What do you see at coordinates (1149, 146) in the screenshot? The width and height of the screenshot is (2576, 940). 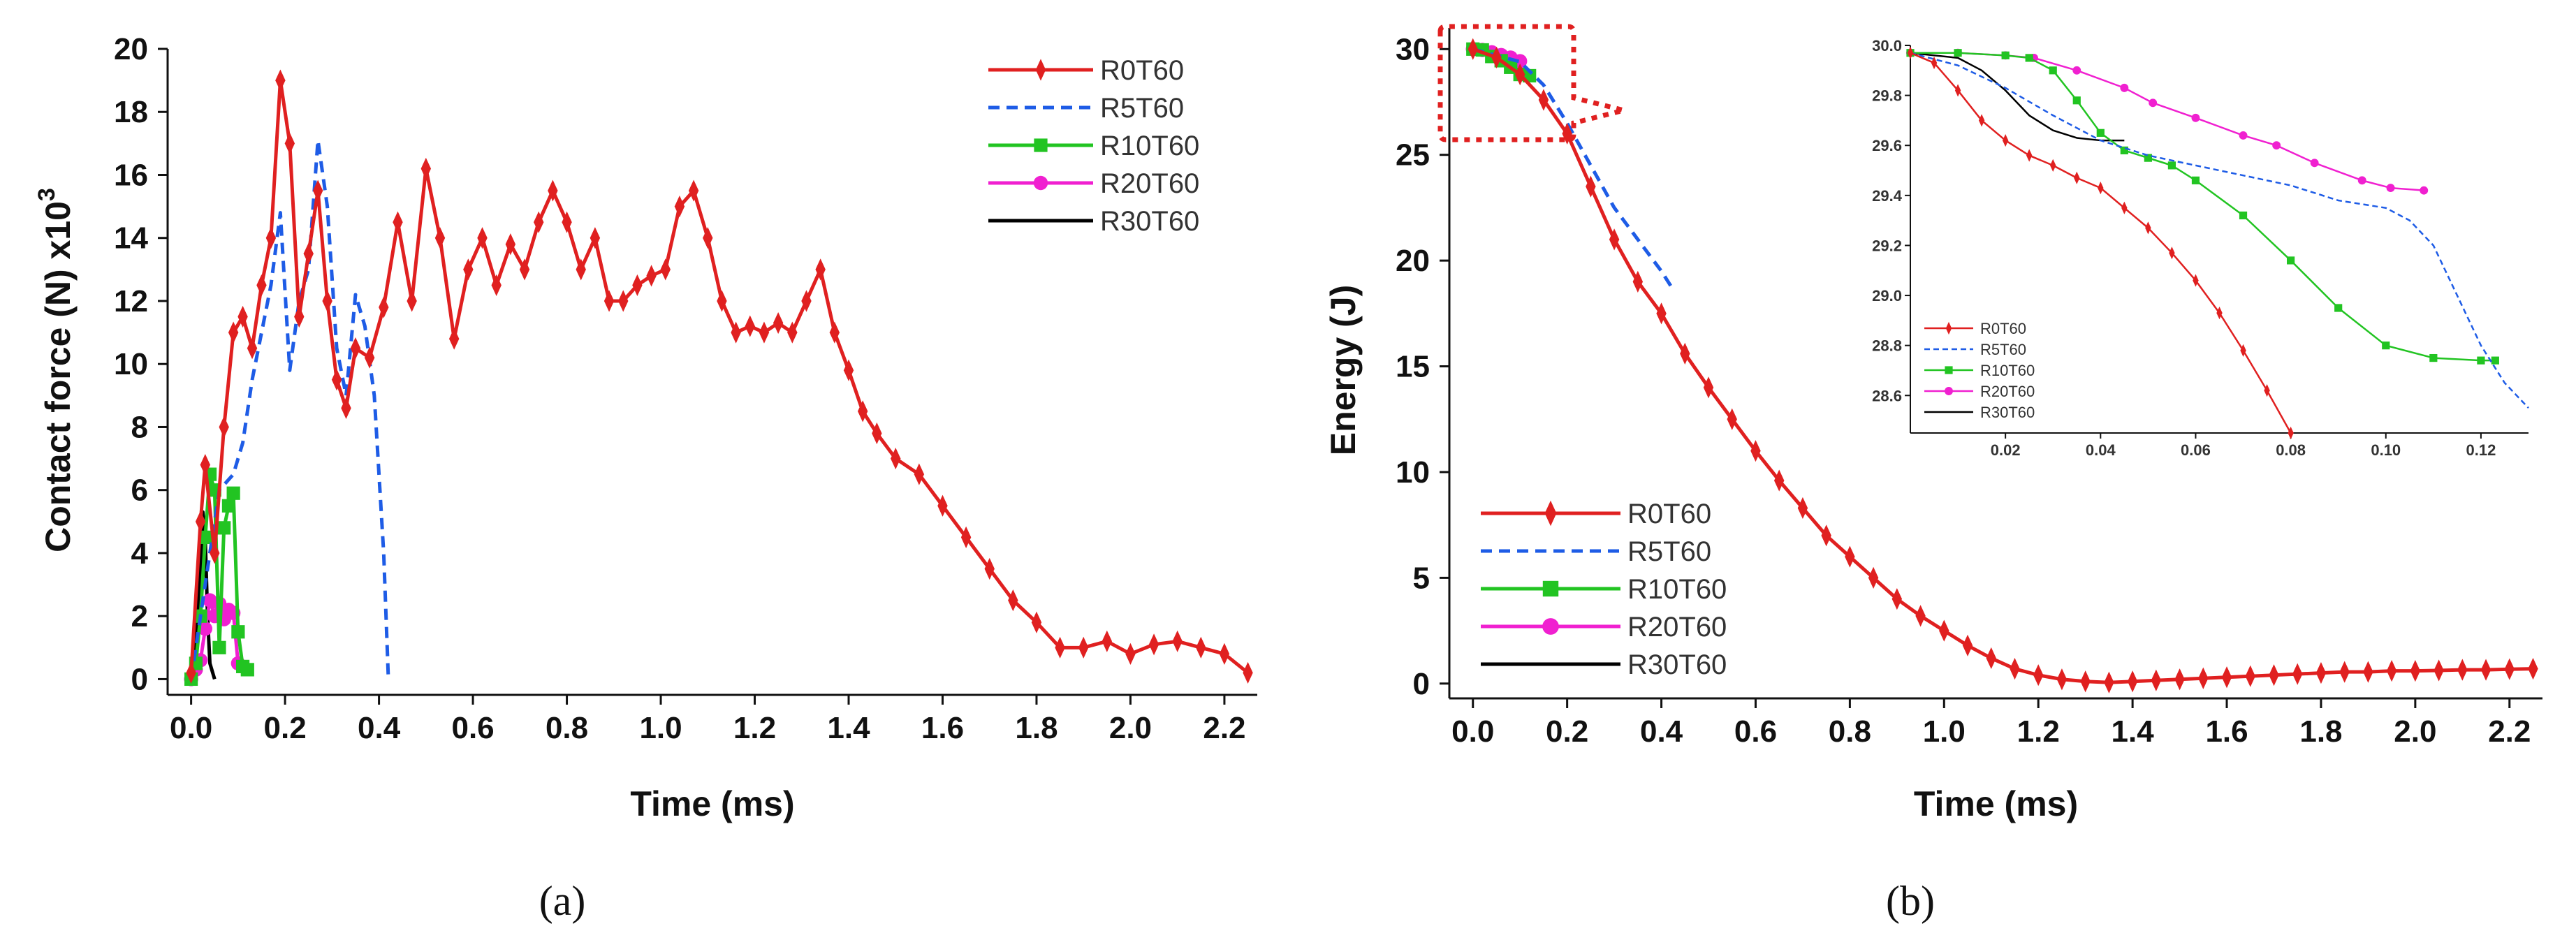 I see `chart-a-legend-label-r10t60: R10T60` at bounding box center [1149, 146].